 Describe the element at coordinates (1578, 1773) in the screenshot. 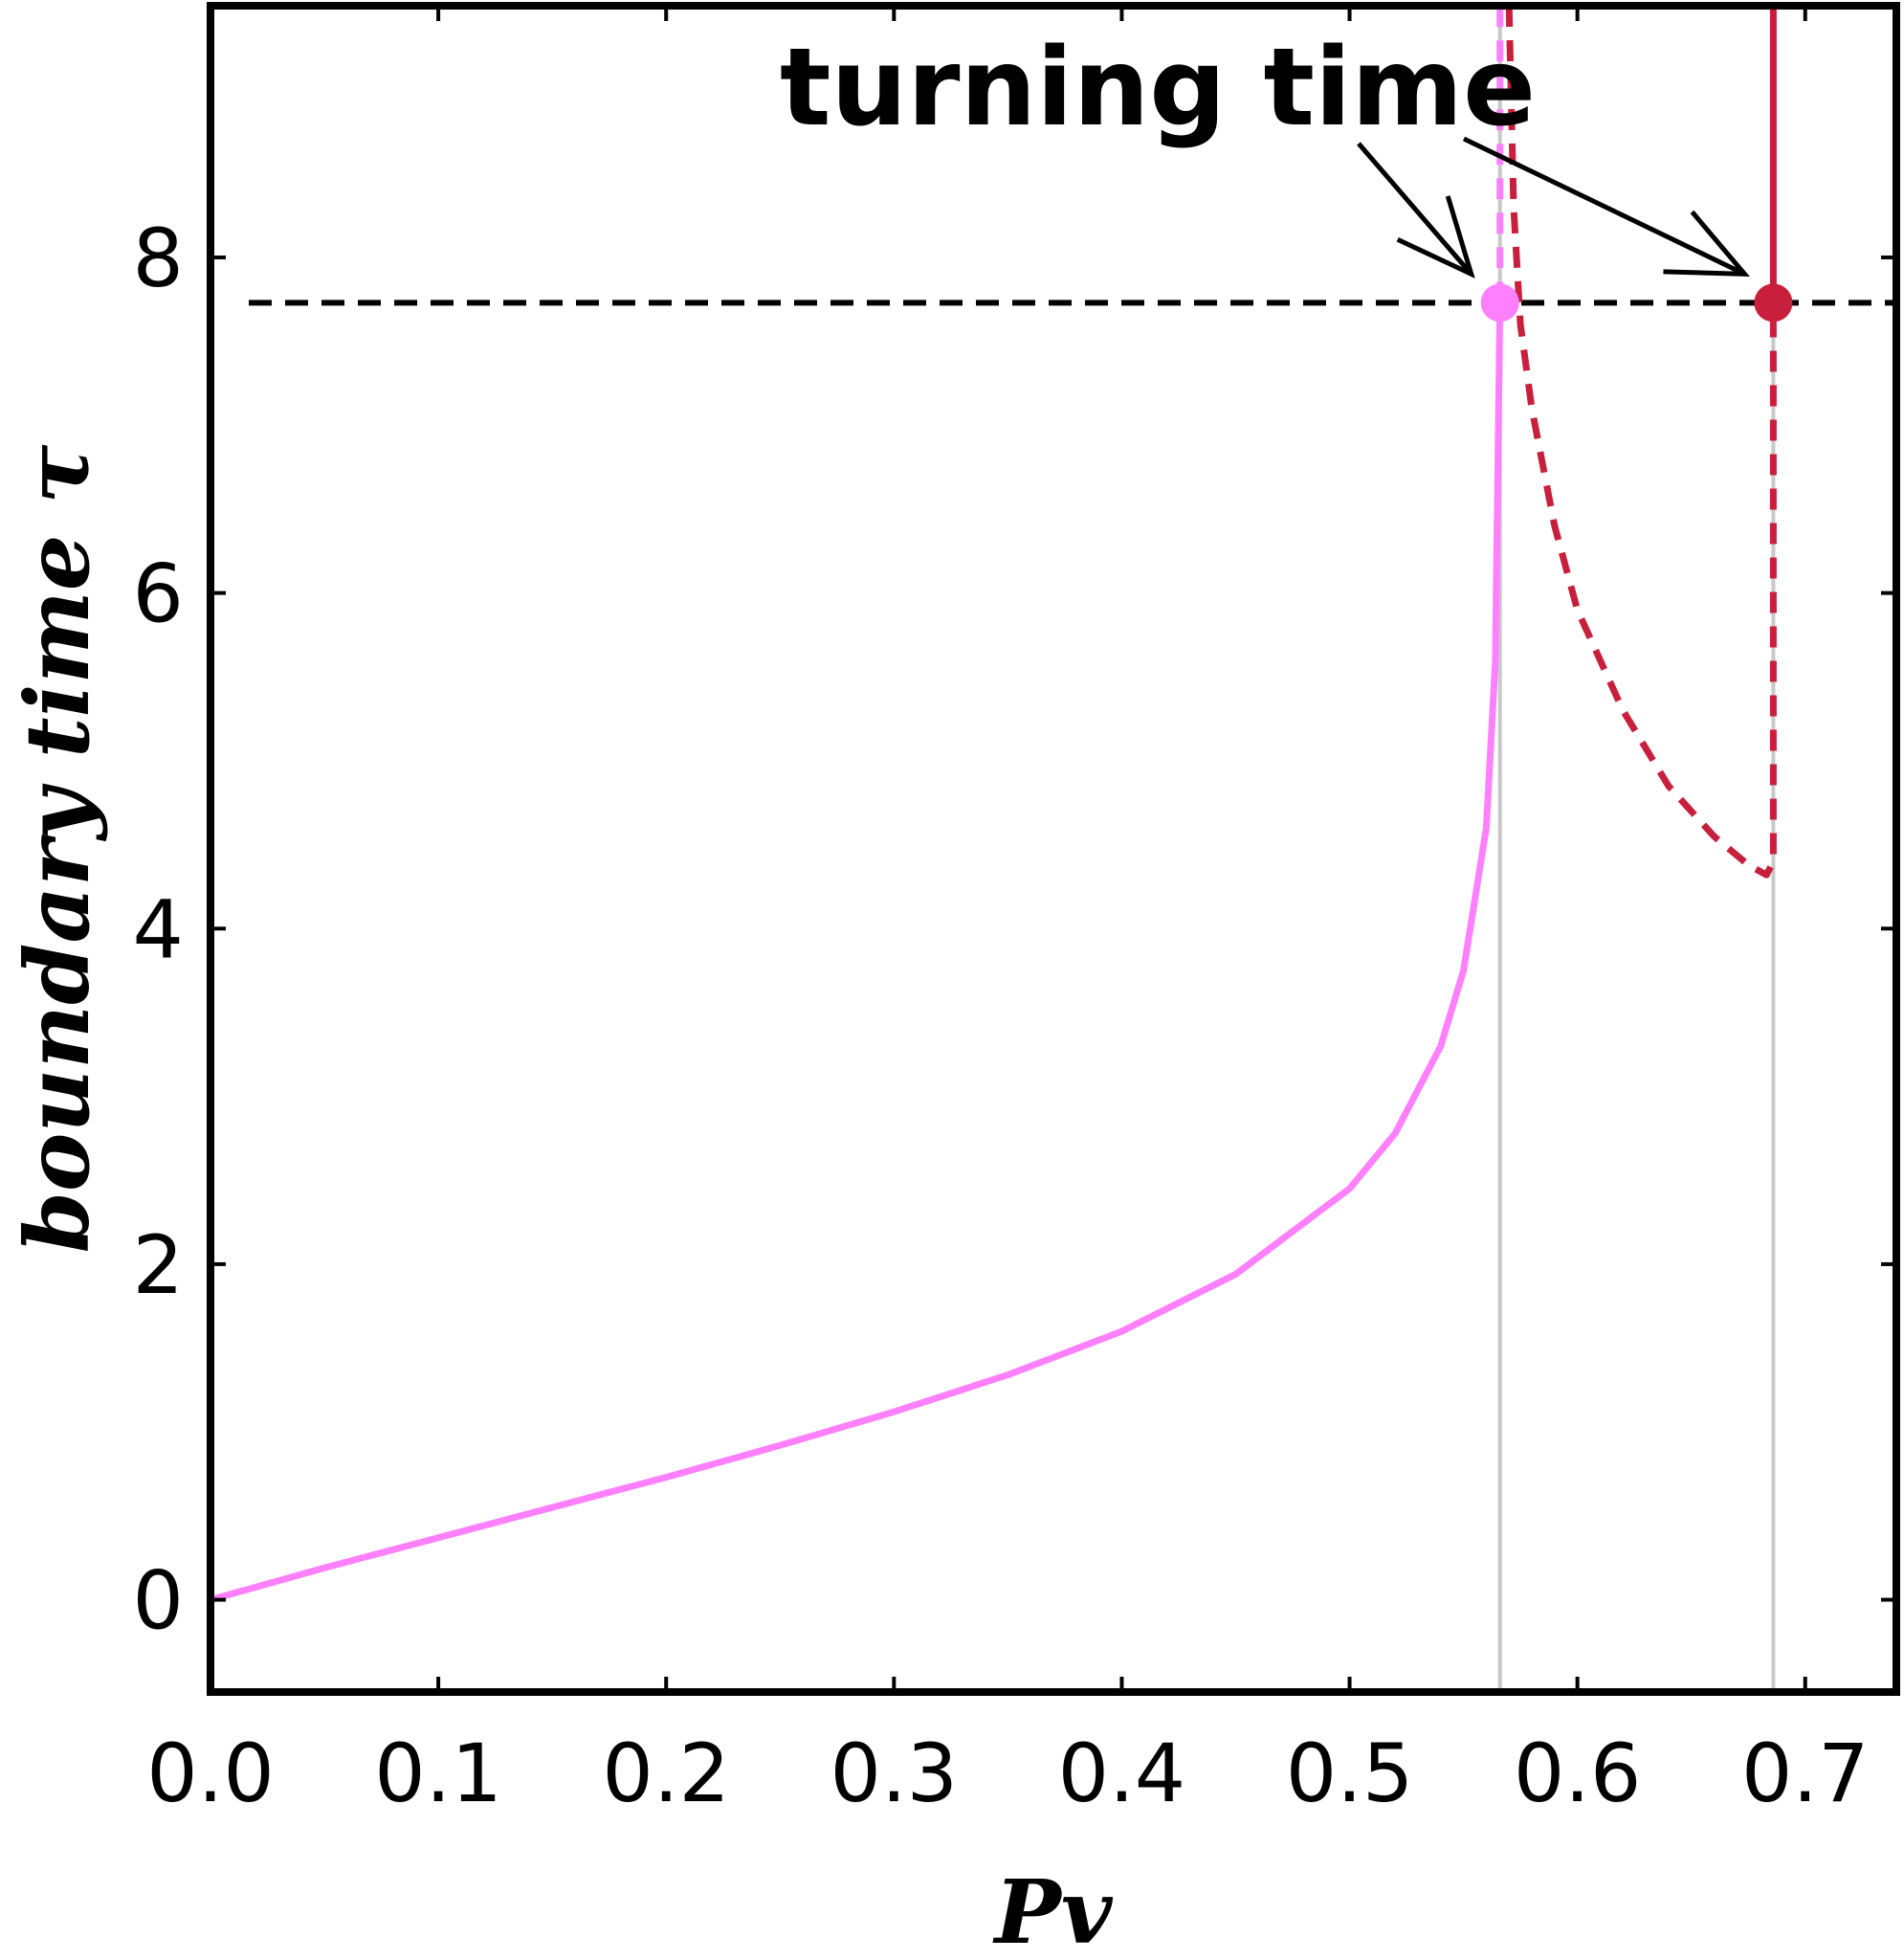

I see `x-tick-label: 0.6` at that location.